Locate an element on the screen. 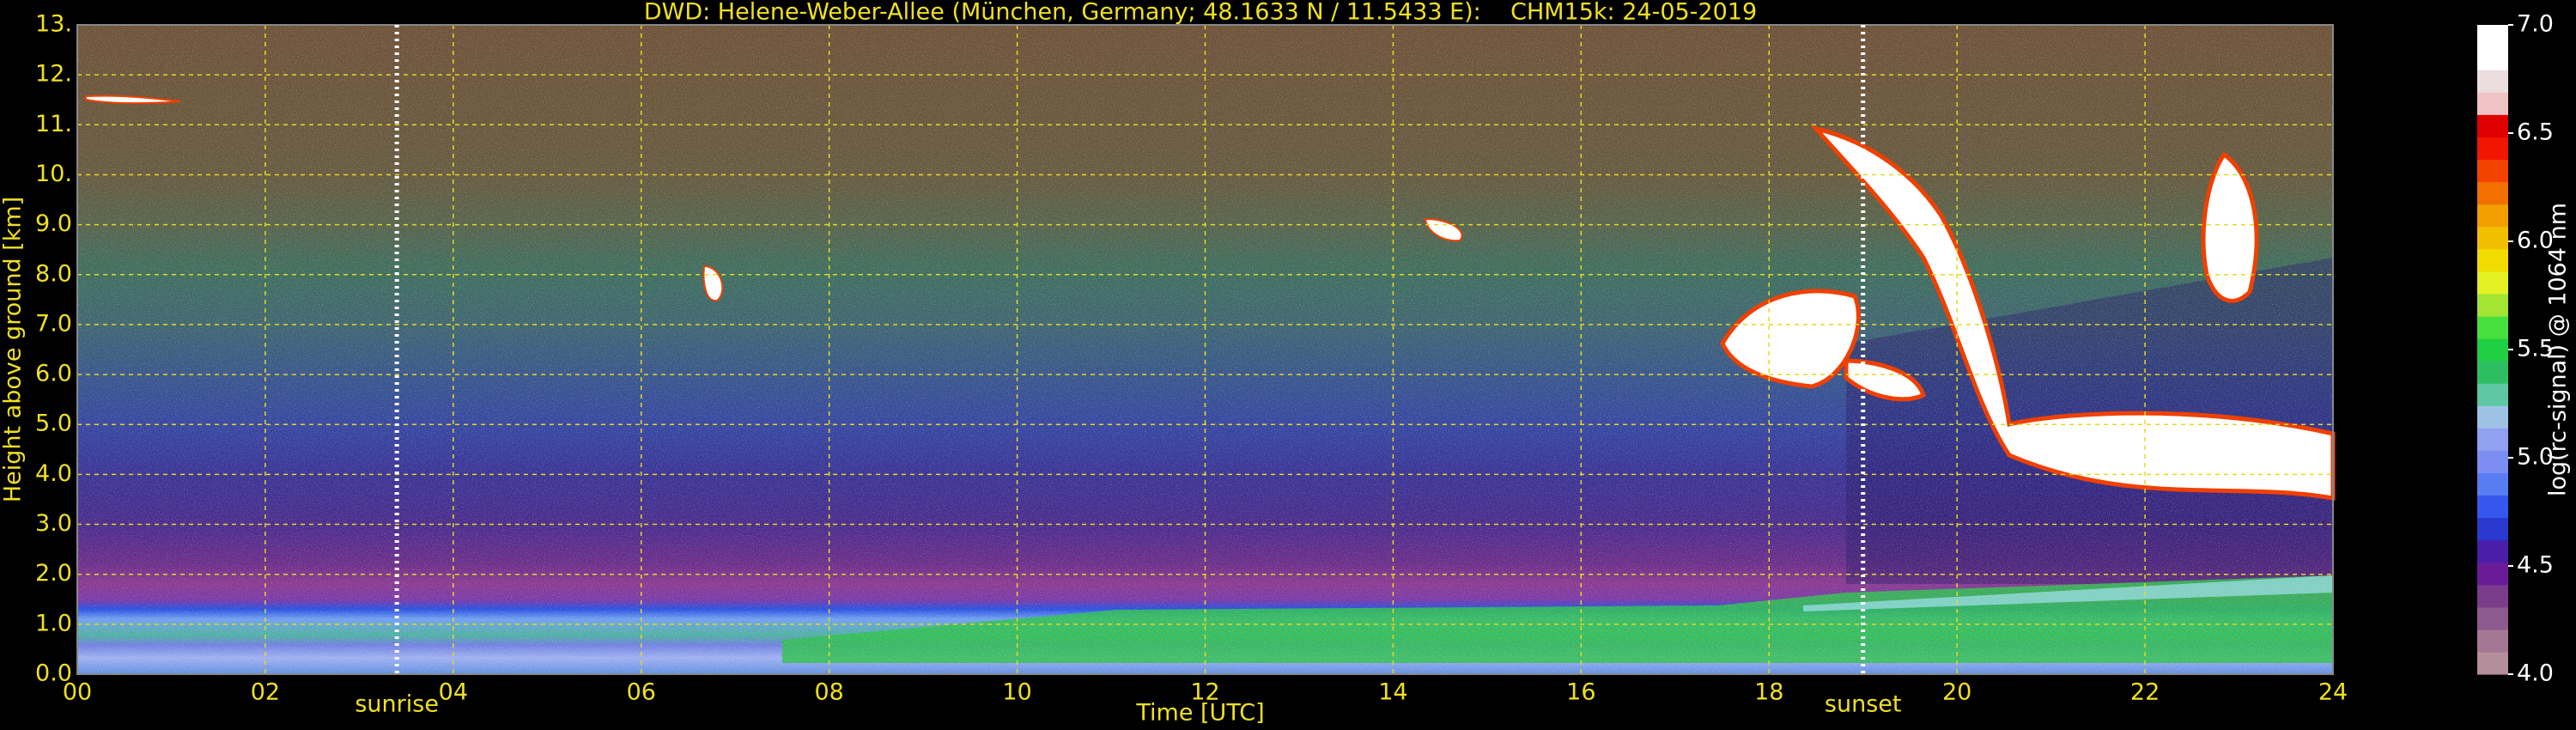 This screenshot has height=730, width=2576. colorbar-tick-label: 7.0 is located at coordinates (2536, 24).